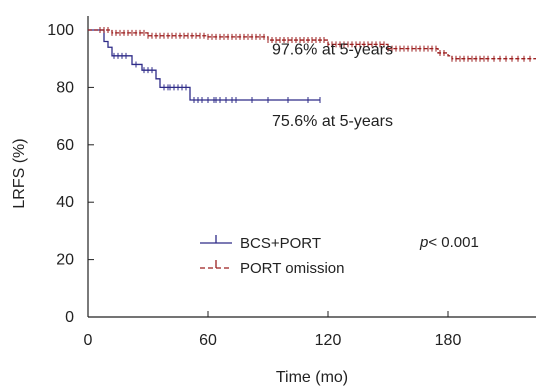 This screenshot has width=538, height=387. I want to click on legend: BCS+PORT PORT omission p< 0.001, so click(339, 255).